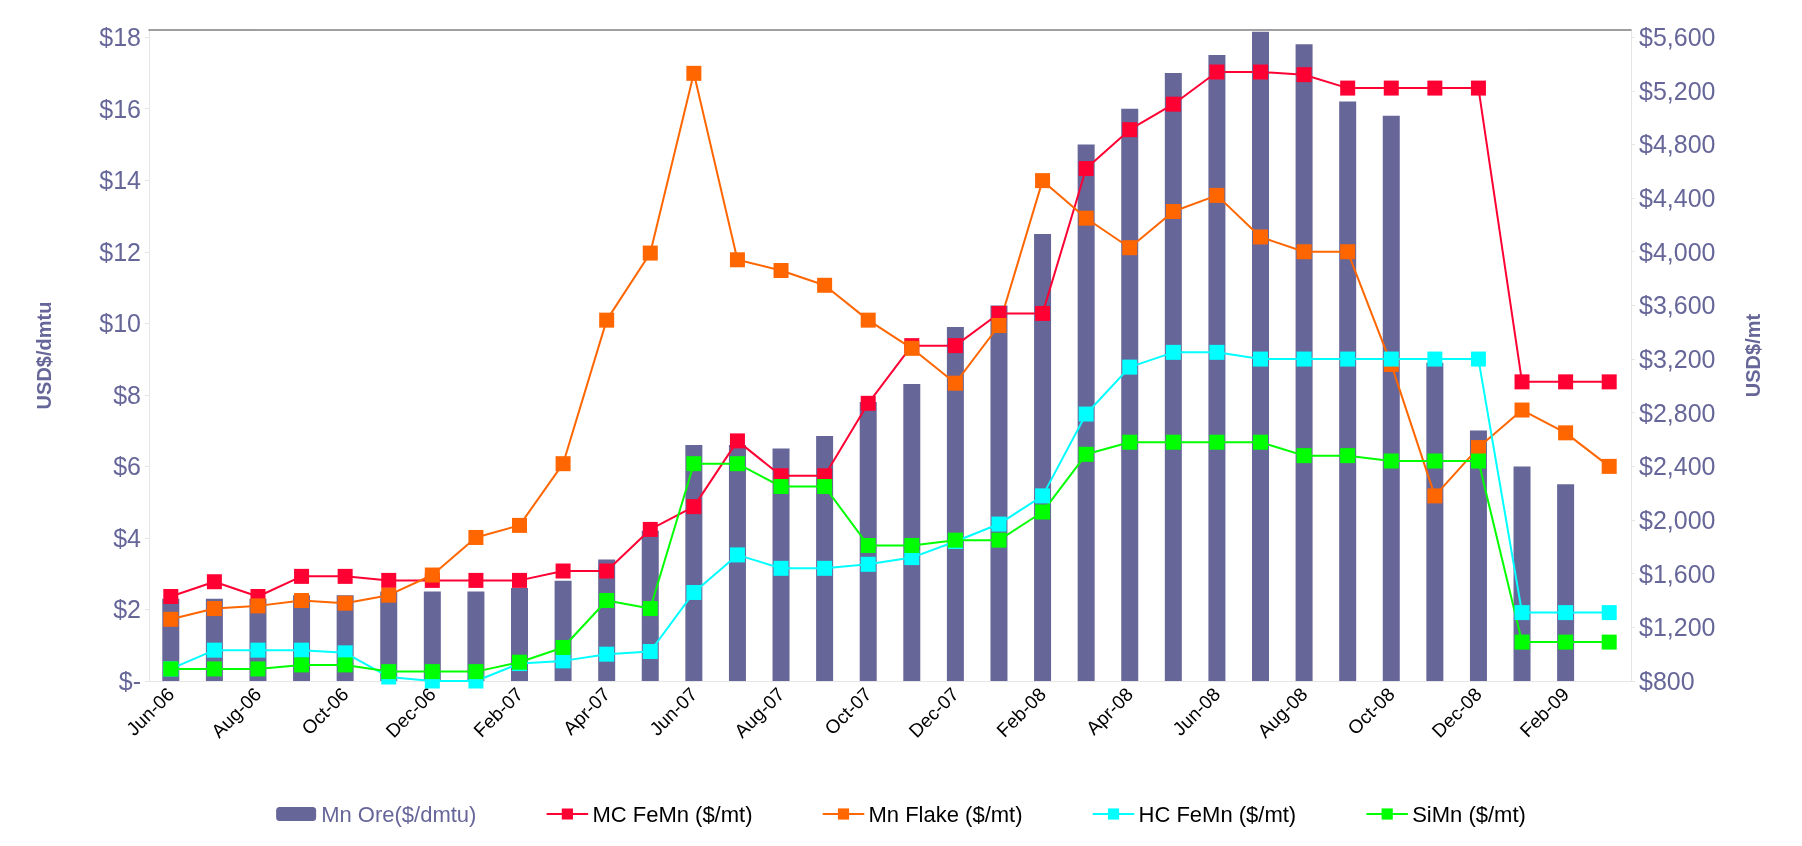 The height and width of the screenshot is (846, 1802). What do you see at coordinates (1677, 37) in the screenshot?
I see `y2-tick-label: $5,600` at bounding box center [1677, 37].